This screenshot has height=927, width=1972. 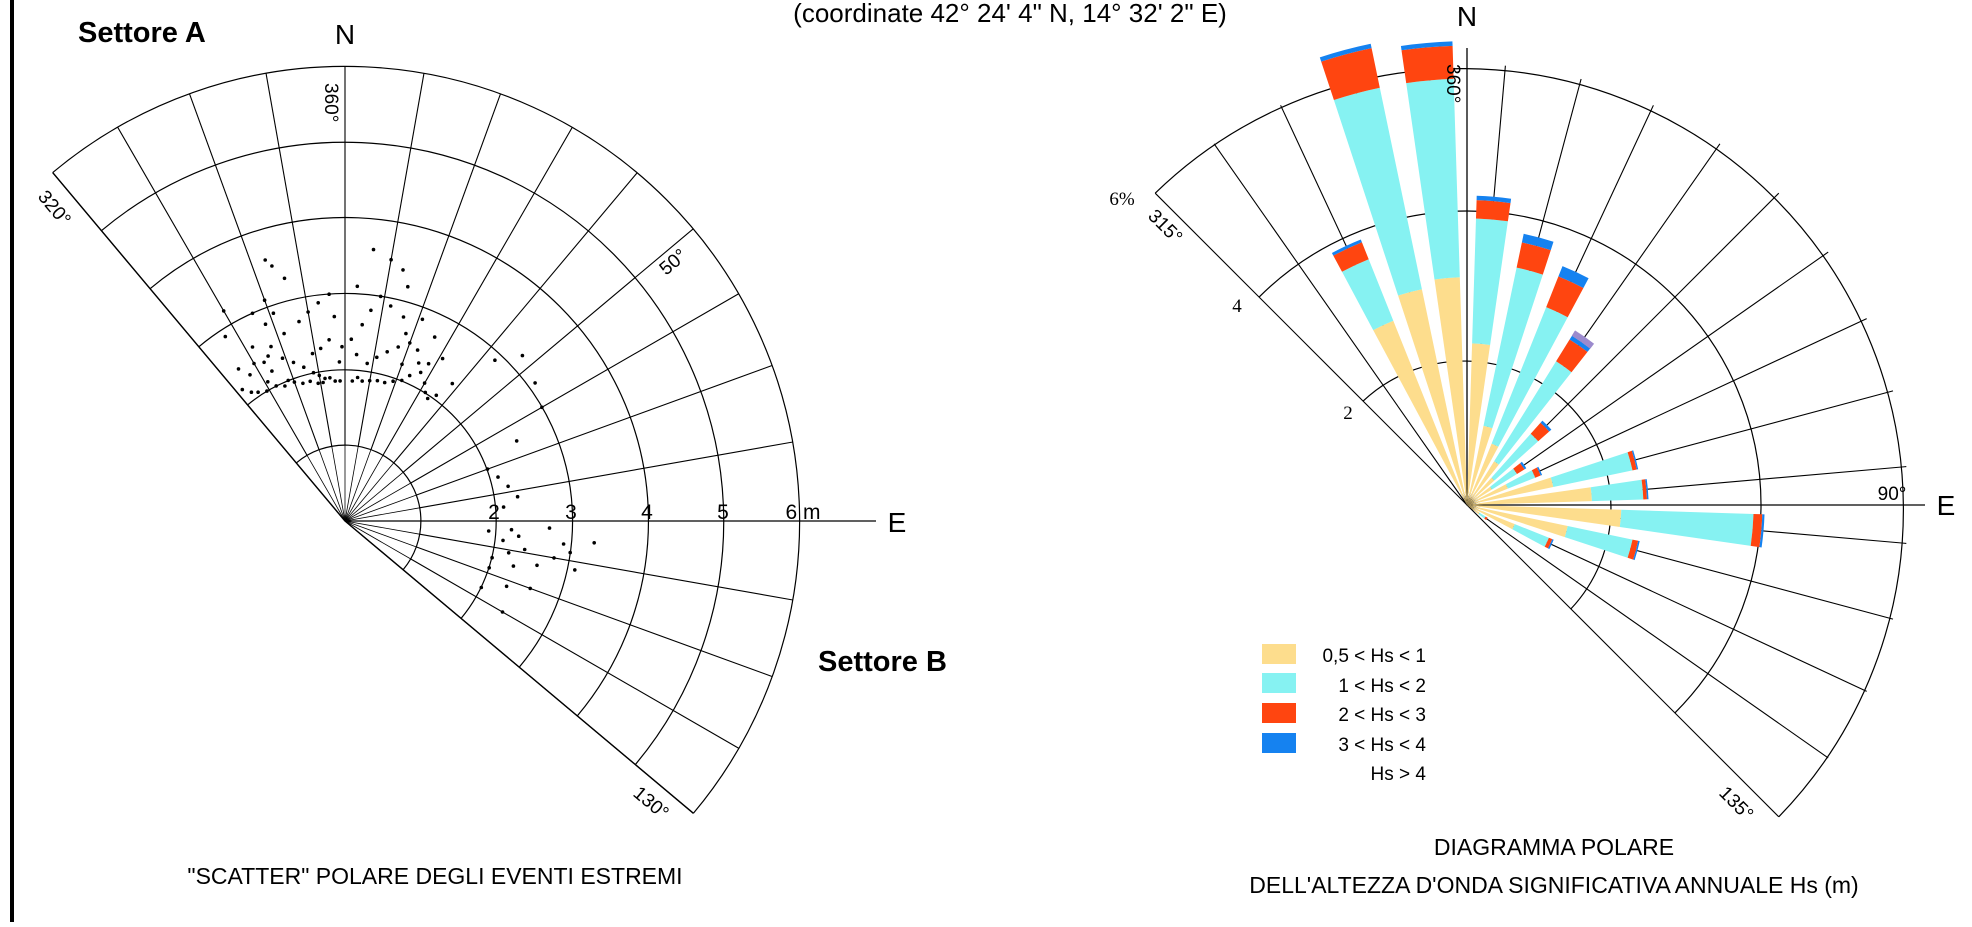 I want to click on left-radial-label-5: 5, so click(x=723, y=512).